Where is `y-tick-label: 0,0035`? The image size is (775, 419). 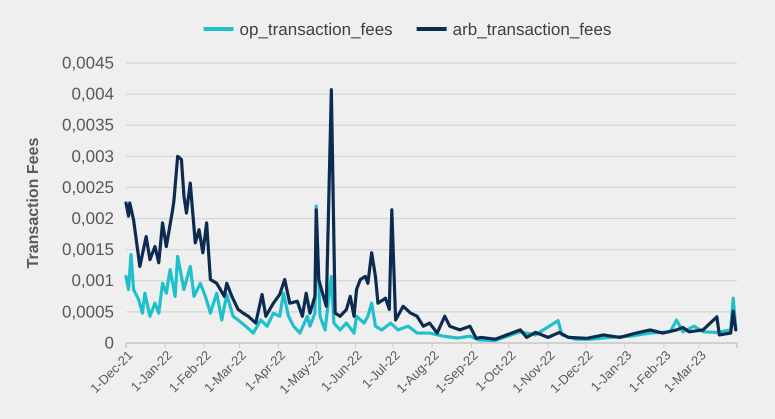
y-tick-label: 0,0035 is located at coordinates (88, 125).